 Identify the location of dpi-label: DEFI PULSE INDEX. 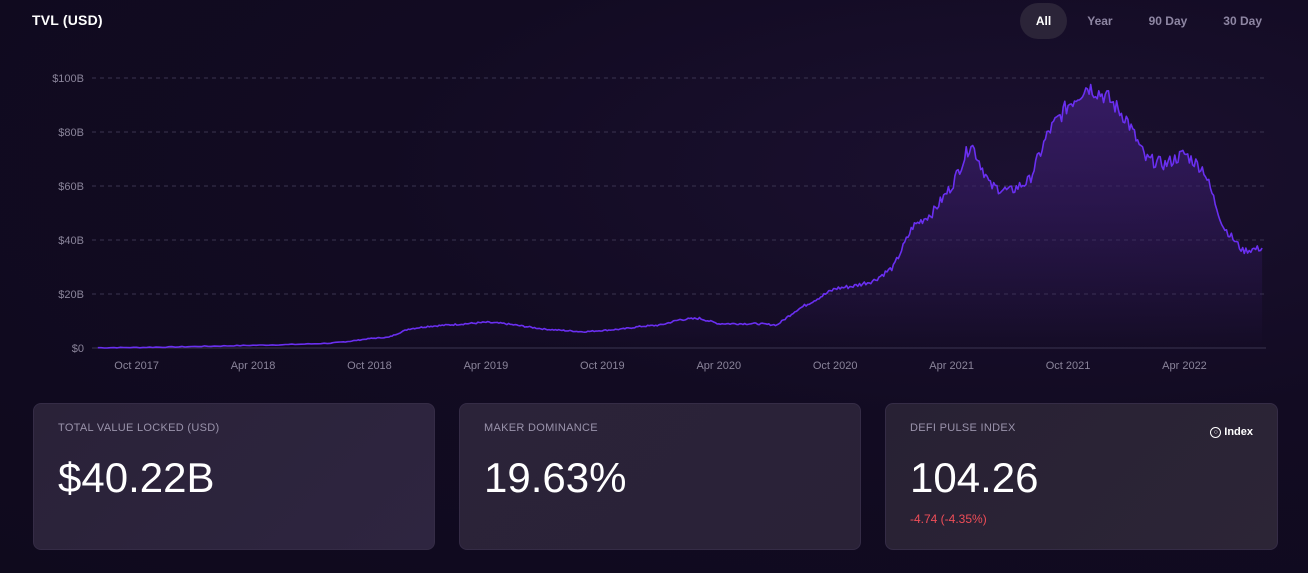
(963, 428).